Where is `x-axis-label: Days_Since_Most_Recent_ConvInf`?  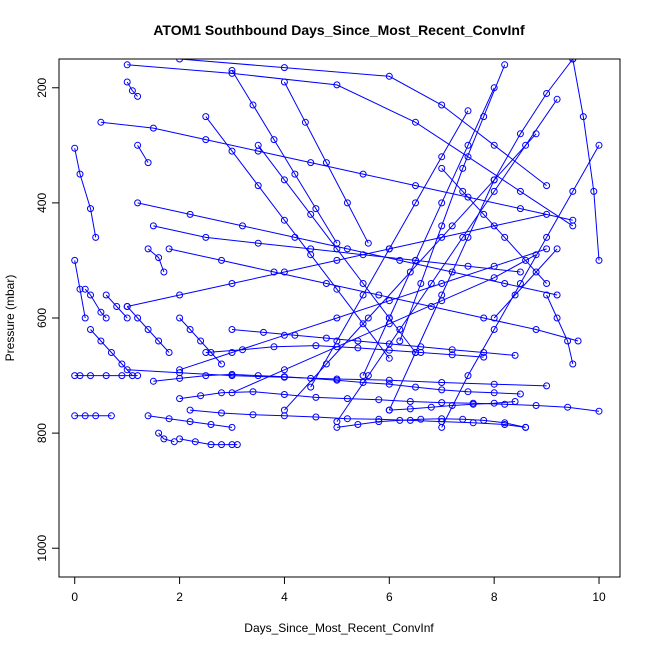 x-axis-label: Days_Since_Most_Recent_ConvInf is located at coordinates (339, 628).